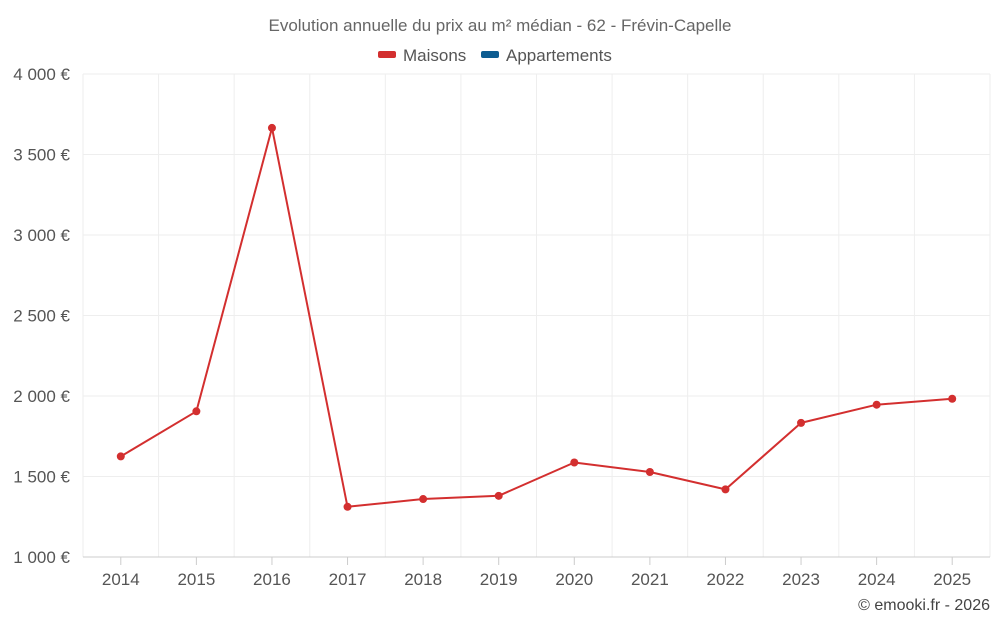 The image size is (1000, 625). Describe the element at coordinates (41, 396) in the screenshot. I see `y-tick-label: 2 000 €` at that location.